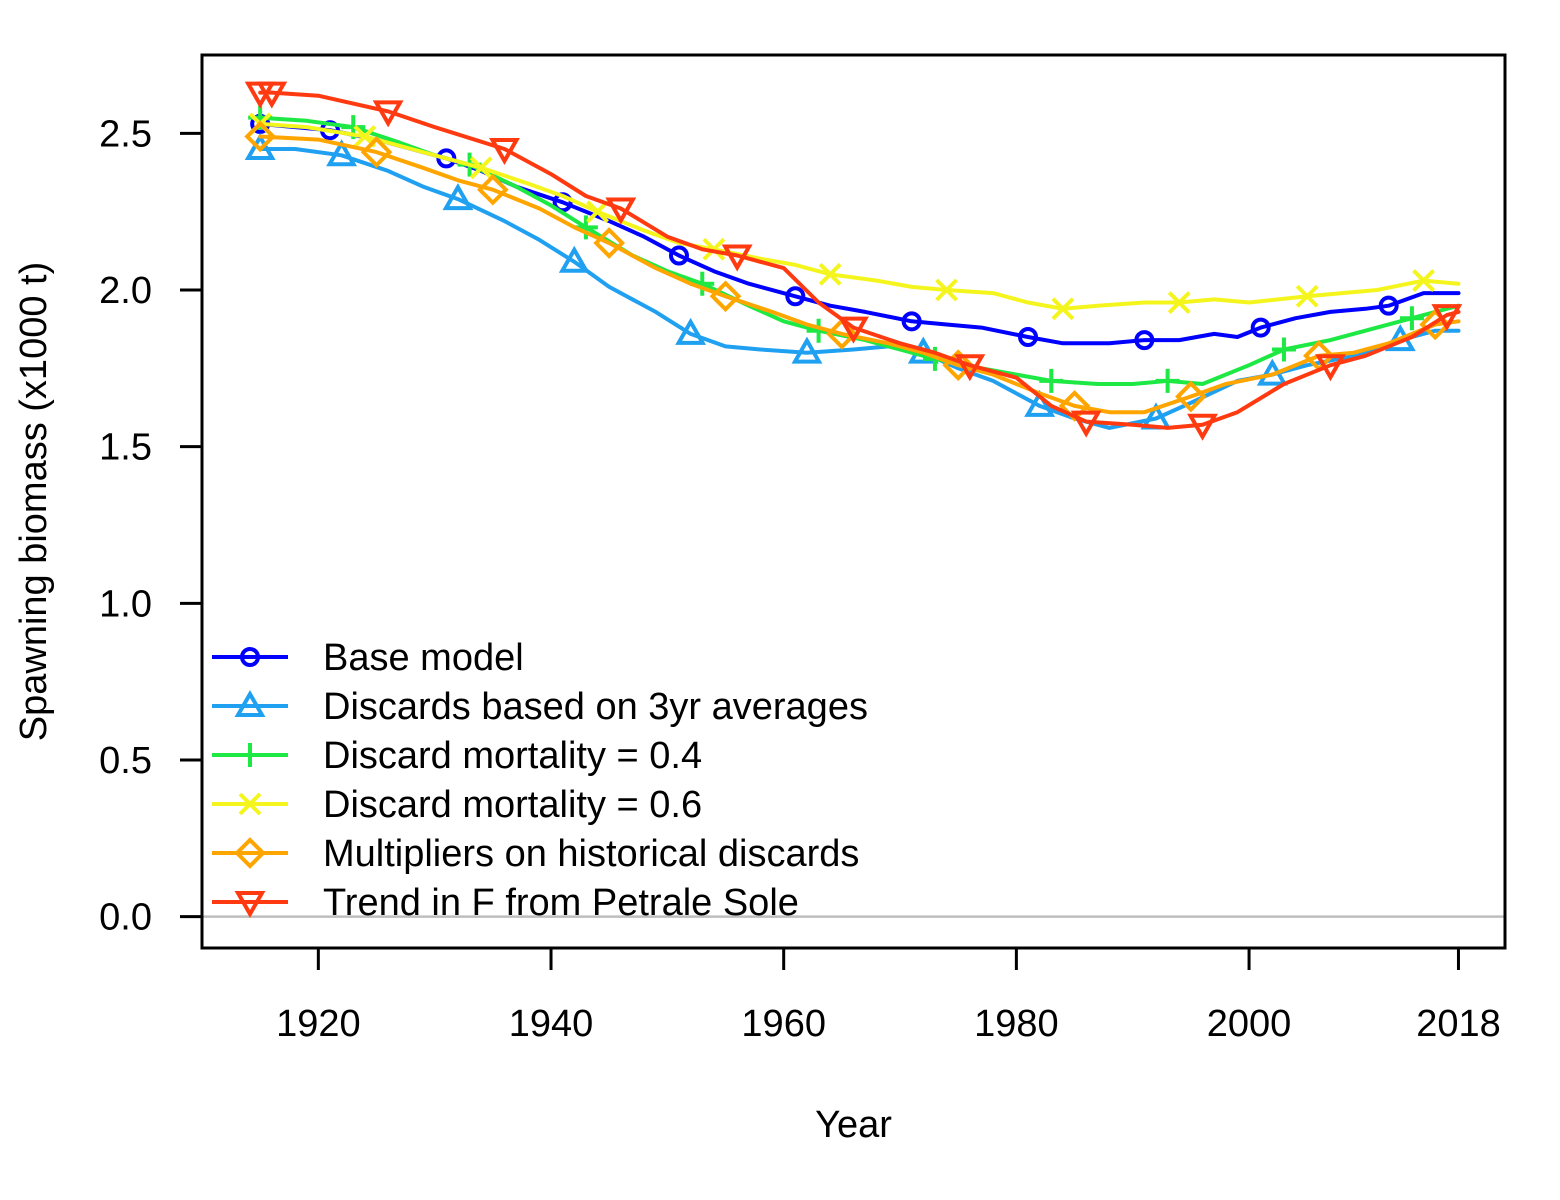 This screenshot has height=1200, width=1560. Describe the element at coordinates (888, 995) in the screenshot. I see `x-axis: 1920 1940 1960 1980 2000 2018` at that location.